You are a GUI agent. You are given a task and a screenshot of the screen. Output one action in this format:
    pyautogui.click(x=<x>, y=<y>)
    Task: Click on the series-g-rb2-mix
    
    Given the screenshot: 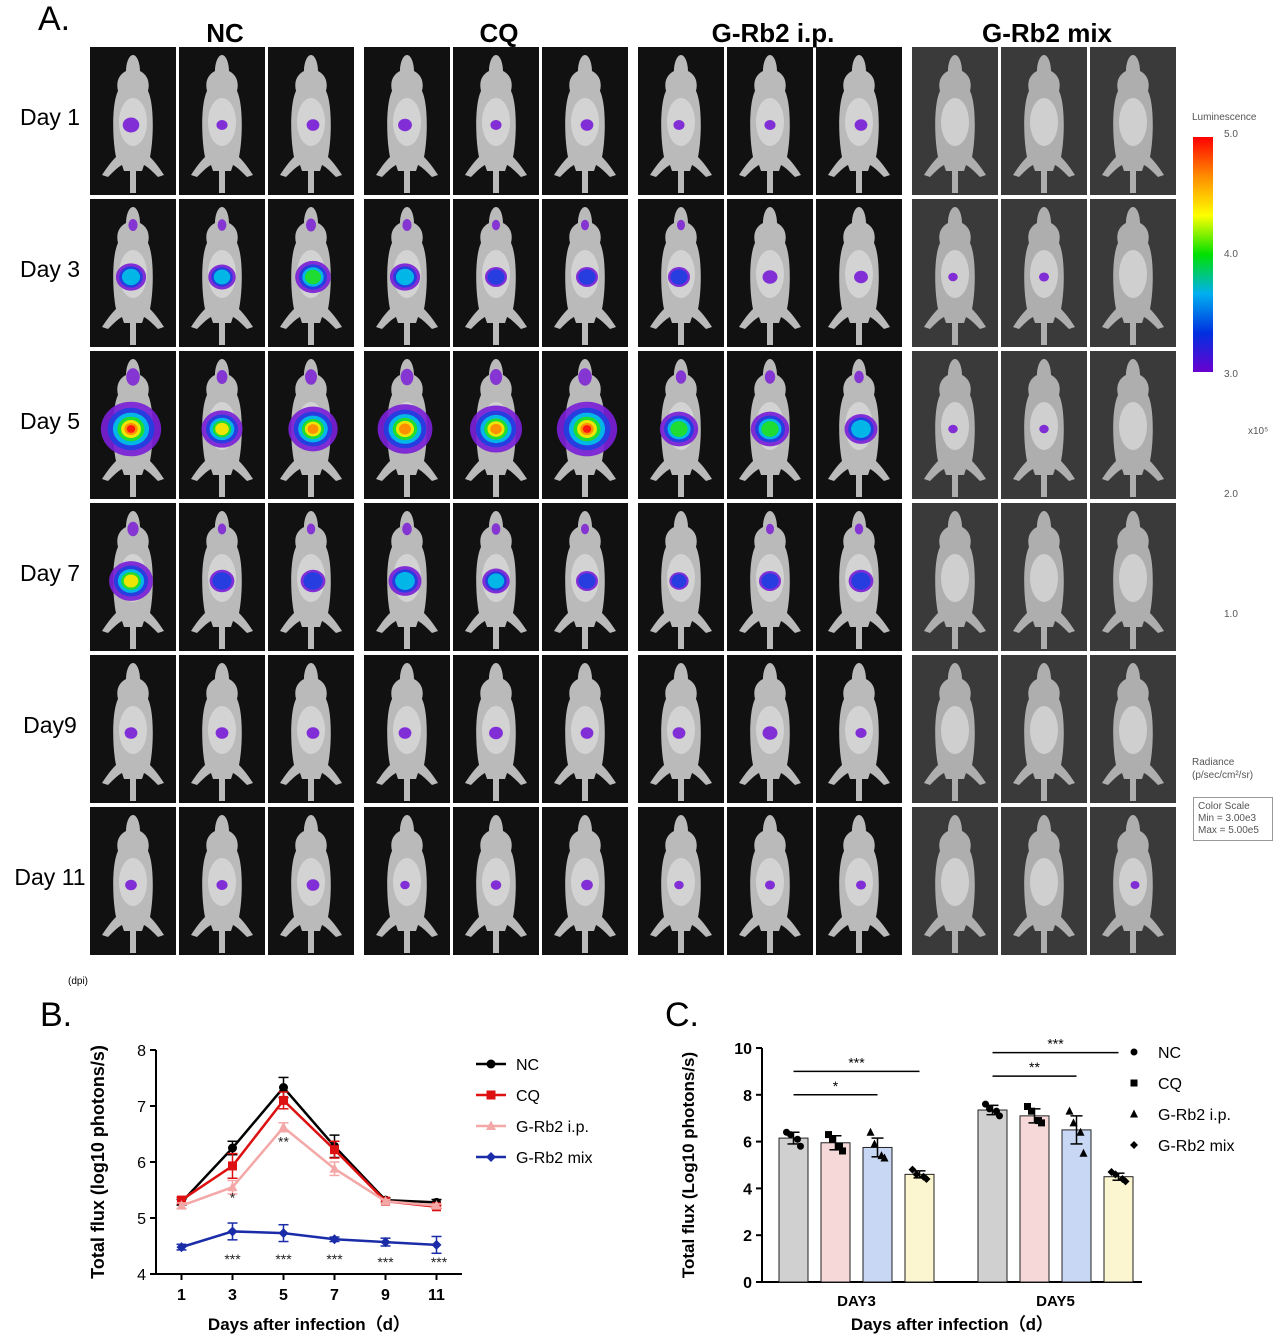 What is the action you would take?
    pyautogui.click(x=309, y=1238)
    